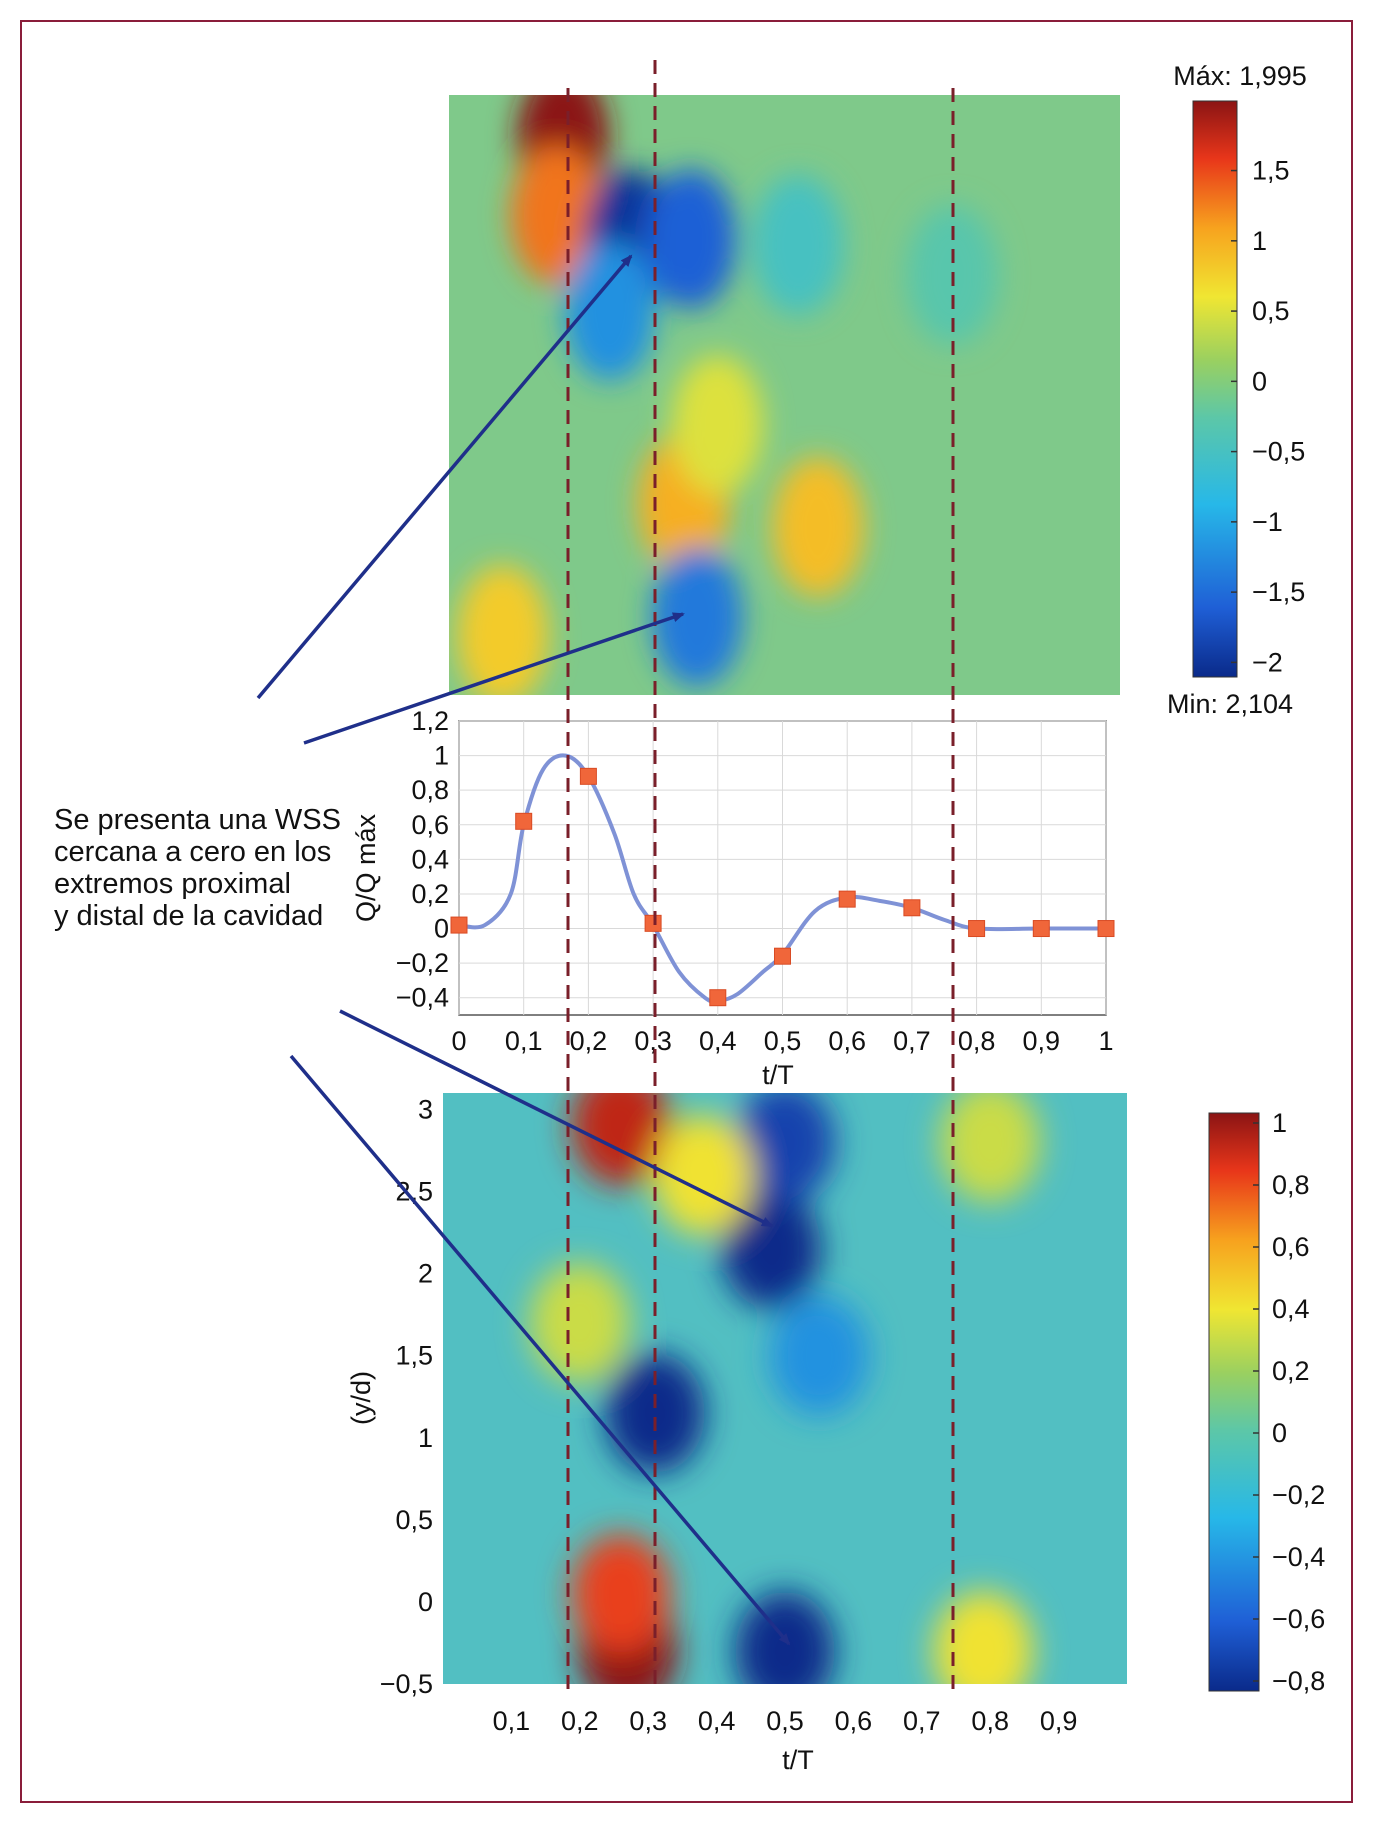  What do you see at coordinates (1259, 381) in the screenshot?
I see `top-colorbar-tick-label-3: 0` at bounding box center [1259, 381].